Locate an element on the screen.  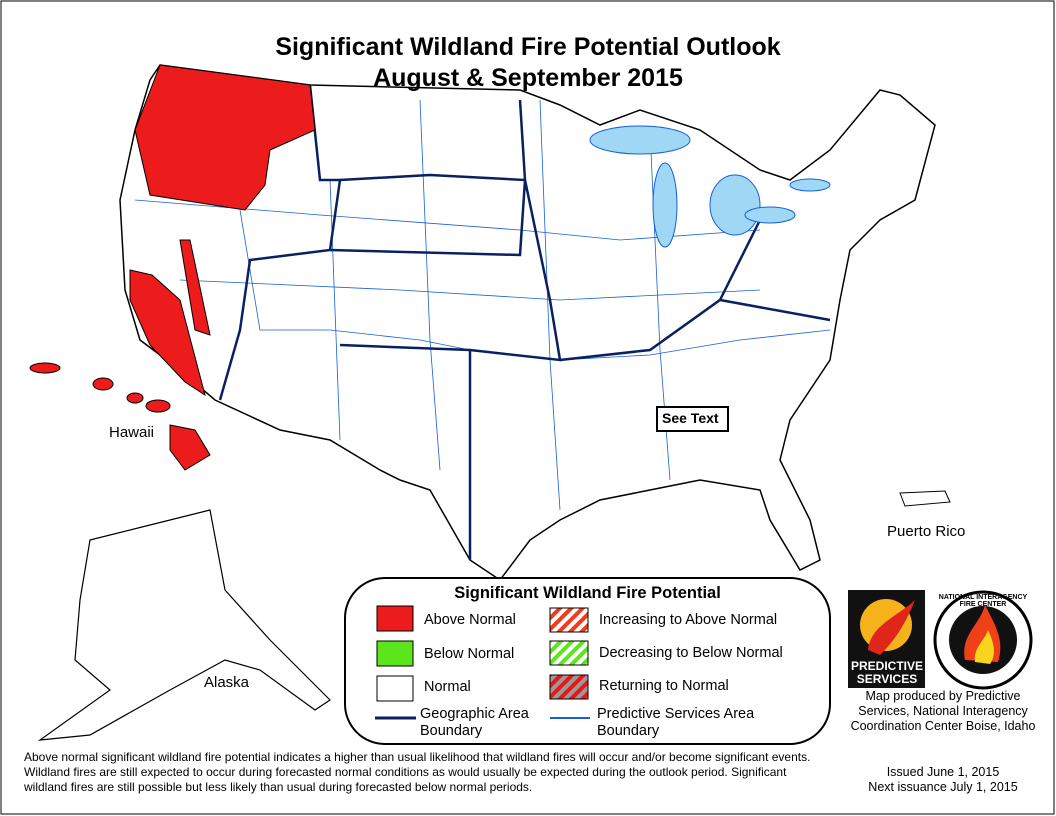
alaska is located at coordinates (184, 625).